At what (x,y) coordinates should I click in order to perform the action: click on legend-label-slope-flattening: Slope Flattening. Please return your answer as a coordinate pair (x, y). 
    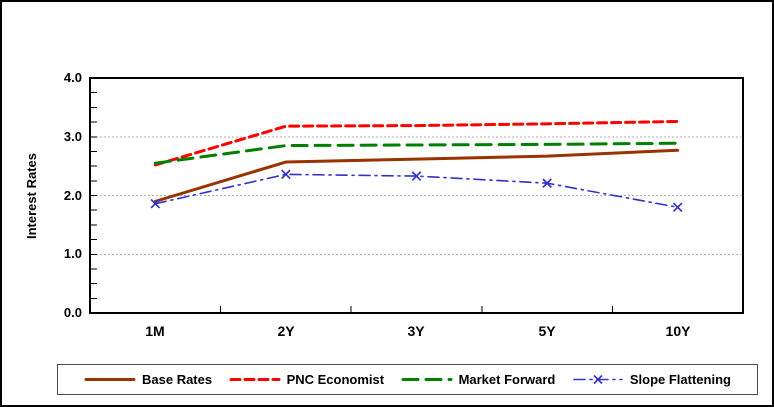
    Looking at the image, I should click on (680, 379).